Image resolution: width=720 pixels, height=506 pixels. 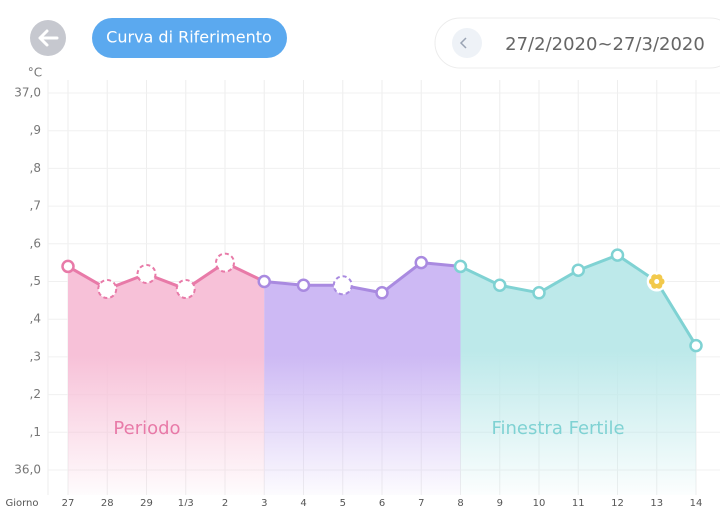 What do you see at coordinates (107, 502) in the screenshot?
I see `x-tick-label: 28` at bounding box center [107, 502].